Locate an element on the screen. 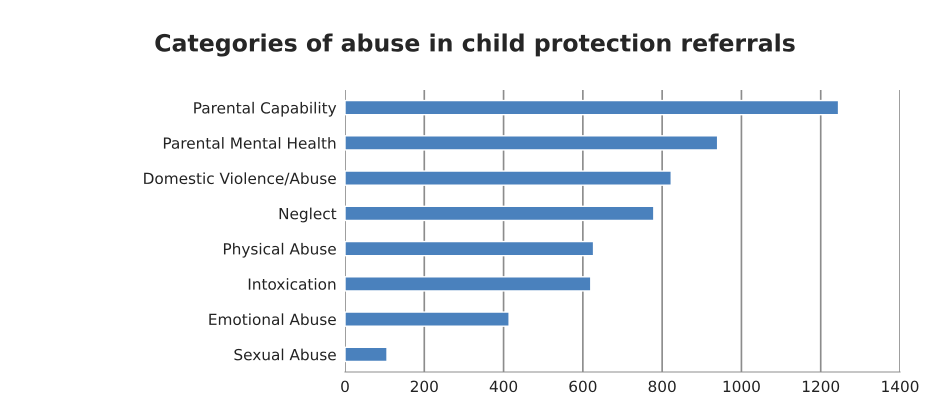 The image size is (950, 406). y-tick-label: Sexual Abuse is located at coordinates (285, 354).